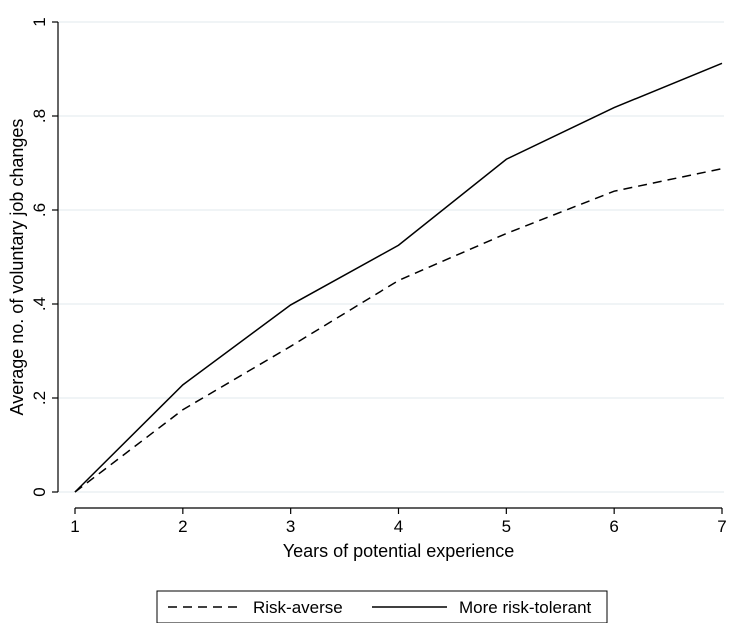 This screenshot has height=623, width=729. What do you see at coordinates (399, 551) in the screenshot?
I see `x-axis-title: Years of potential experience` at bounding box center [399, 551].